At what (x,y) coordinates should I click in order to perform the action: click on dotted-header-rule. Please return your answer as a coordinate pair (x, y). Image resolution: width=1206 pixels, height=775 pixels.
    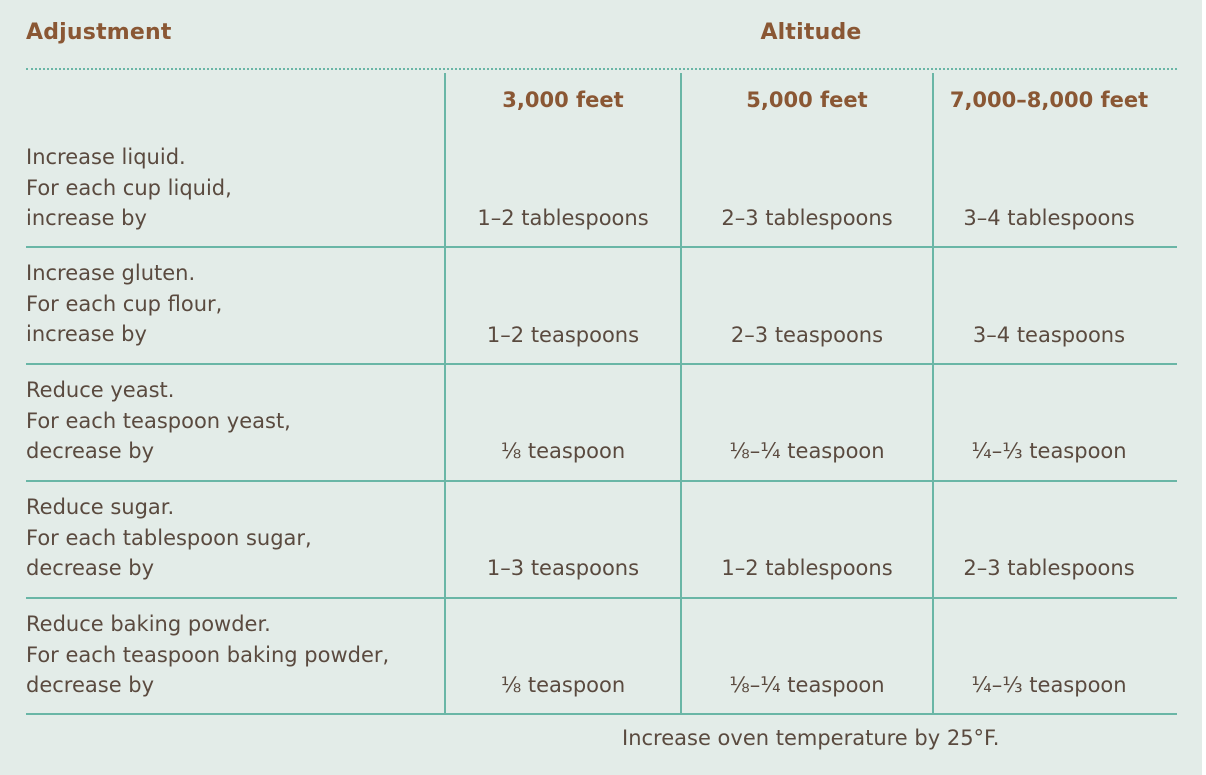
    Looking at the image, I should click on (601, 69).